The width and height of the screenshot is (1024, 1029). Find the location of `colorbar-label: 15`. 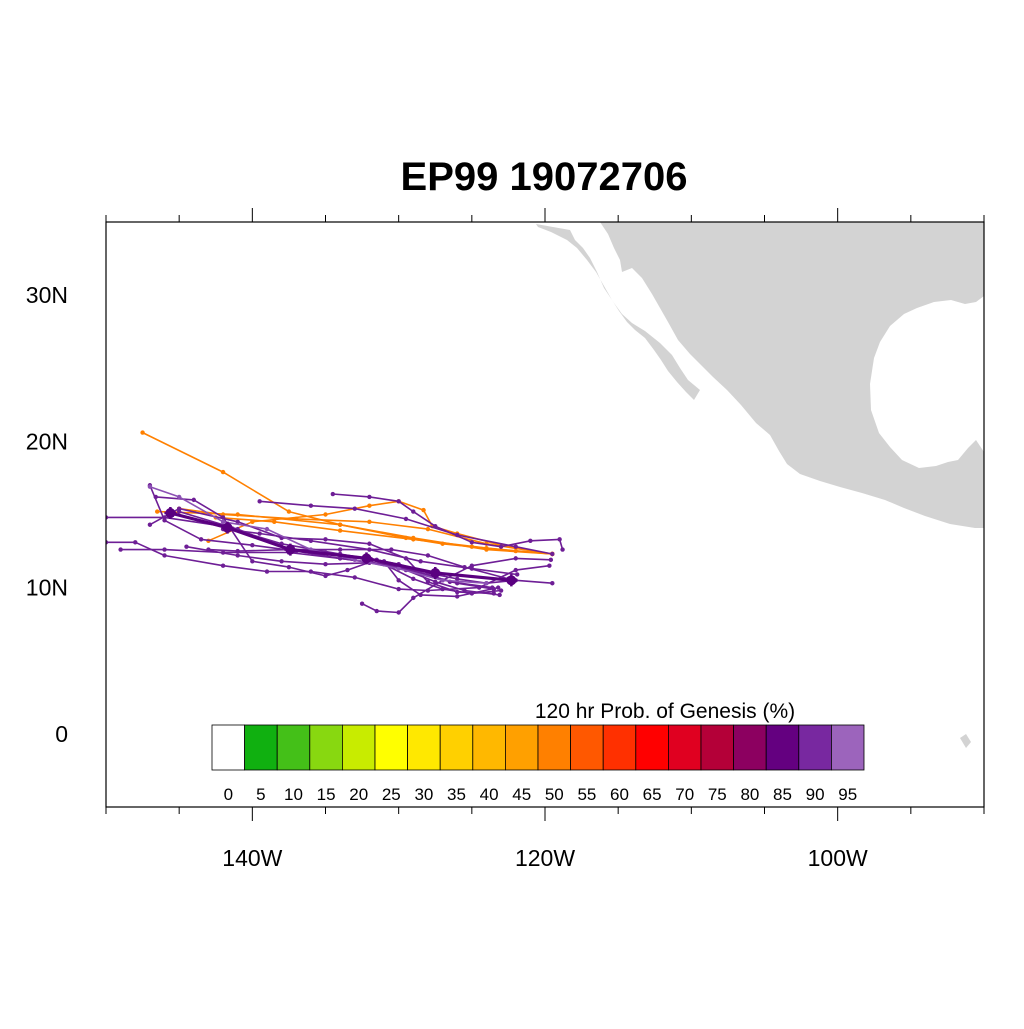

colorbar-label: 15 is located at coordinates (326, 794).